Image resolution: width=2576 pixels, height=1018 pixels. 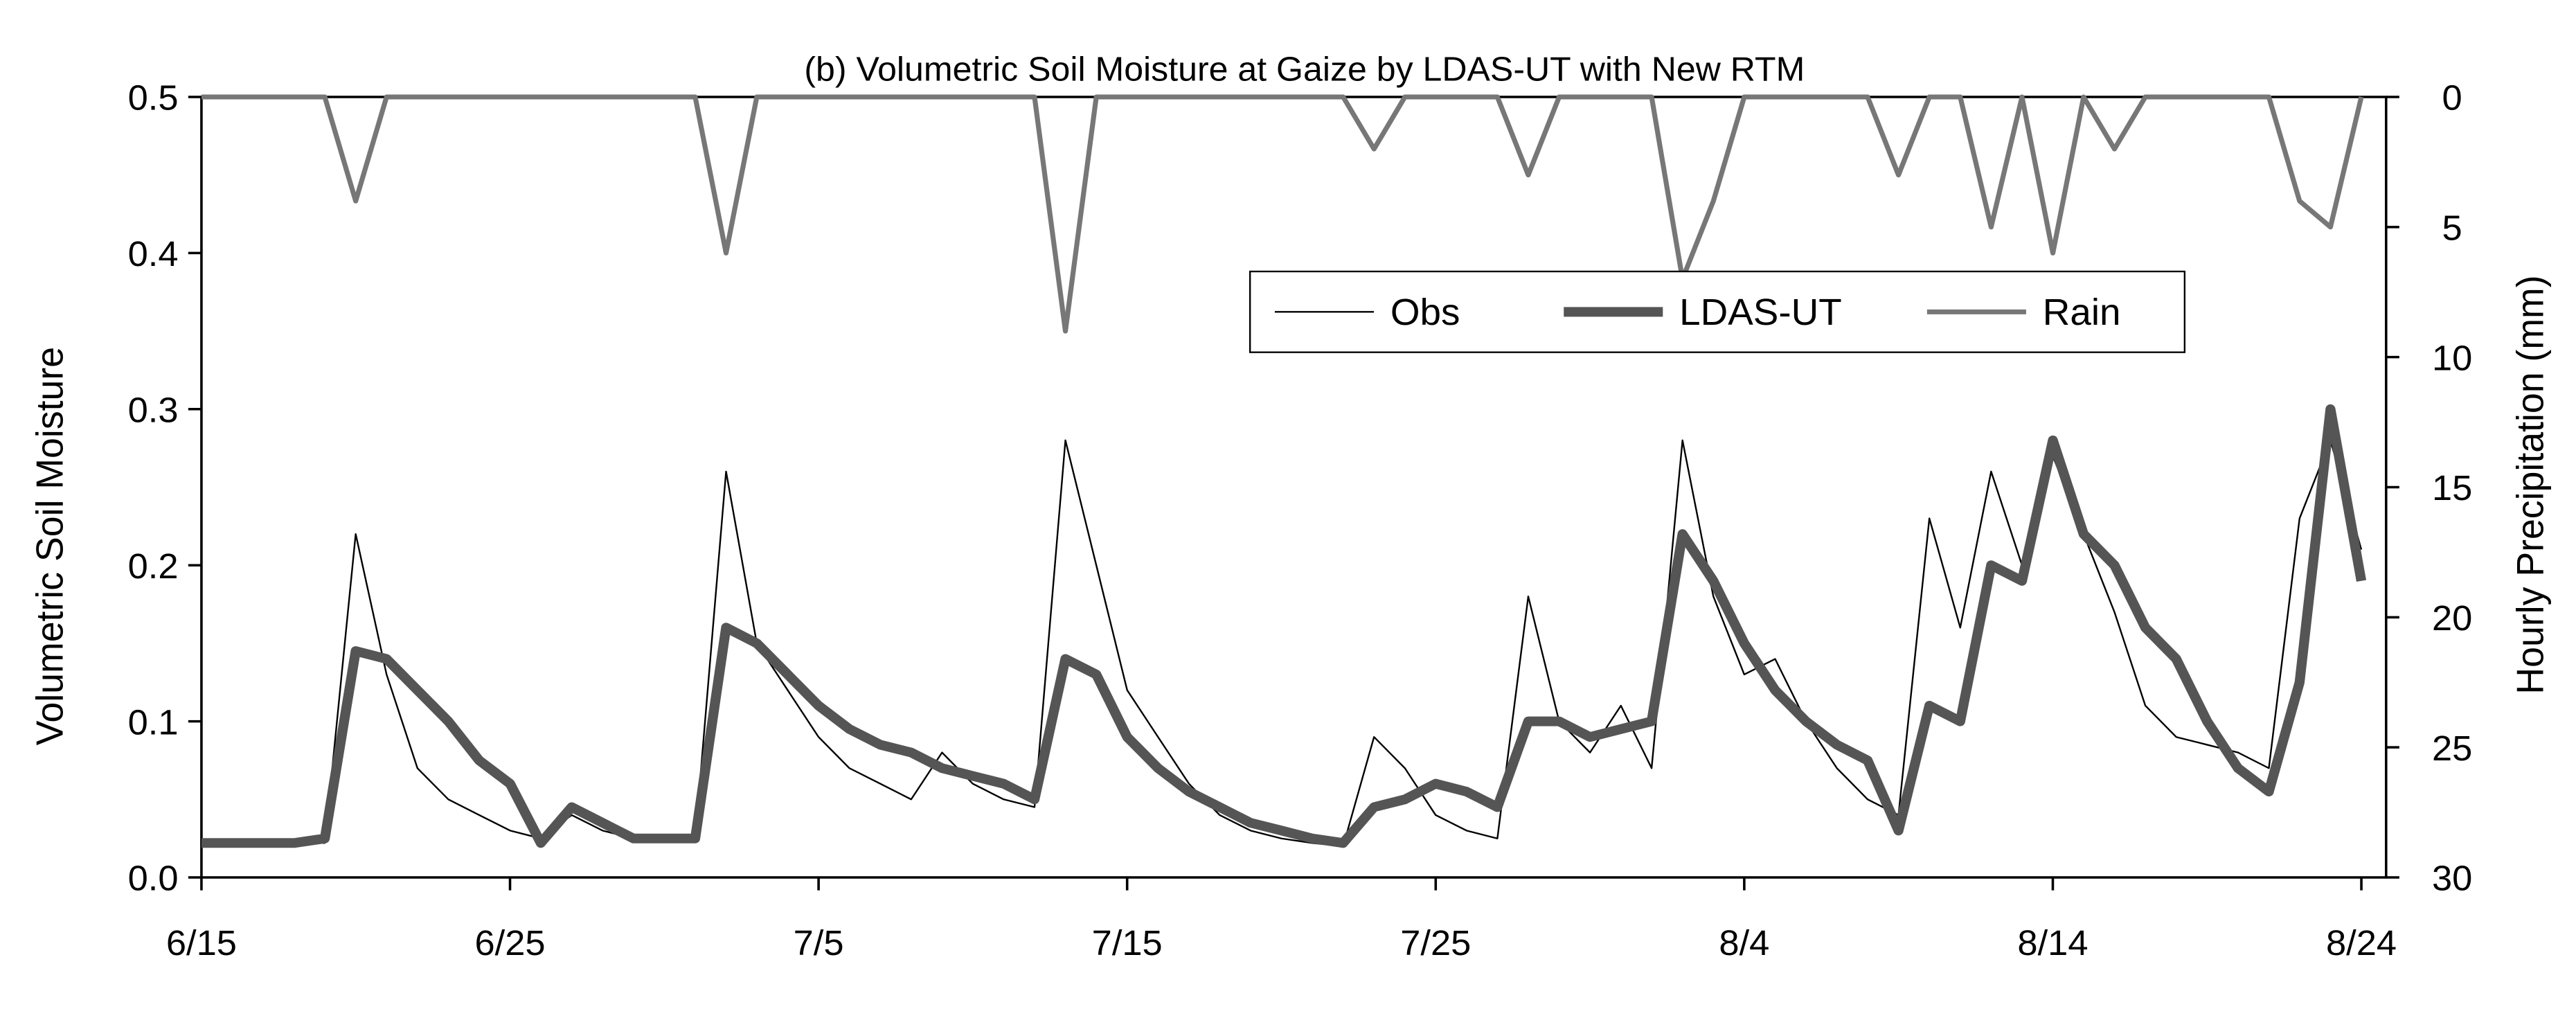 What do you see at coordinates (153, 97) in the screenshot?
I see `y-tick-label: 0.5` at bounding box center [153, 97].